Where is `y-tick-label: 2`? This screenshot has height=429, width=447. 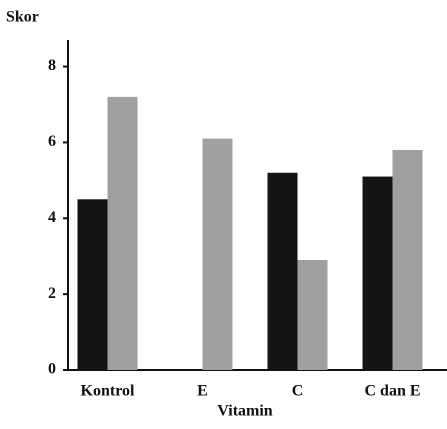 y-tick-label: 2 is located at coordinates (52, 293).